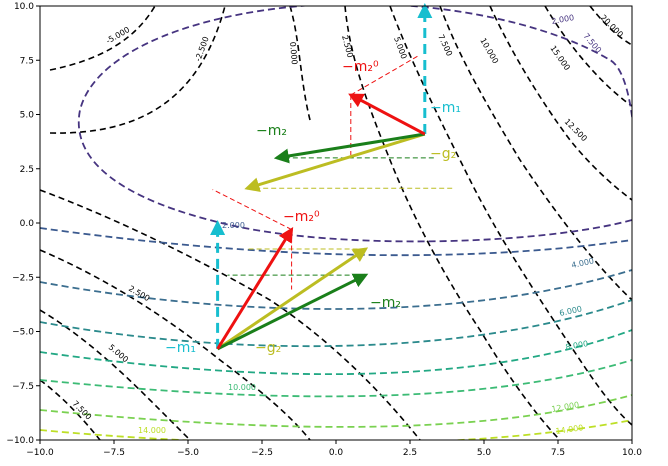  What do you see at coordinates (252, 209) in the screenshot?
I see `lower-m20-guide-d` at bounding box center [252, 209].